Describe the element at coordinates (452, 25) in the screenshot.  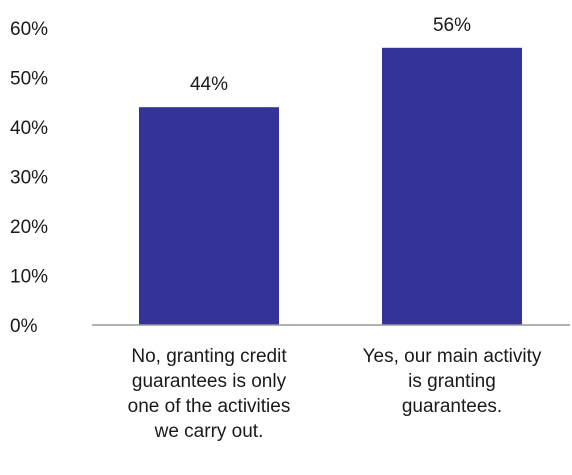
I see `data-label: 56%` at that location.